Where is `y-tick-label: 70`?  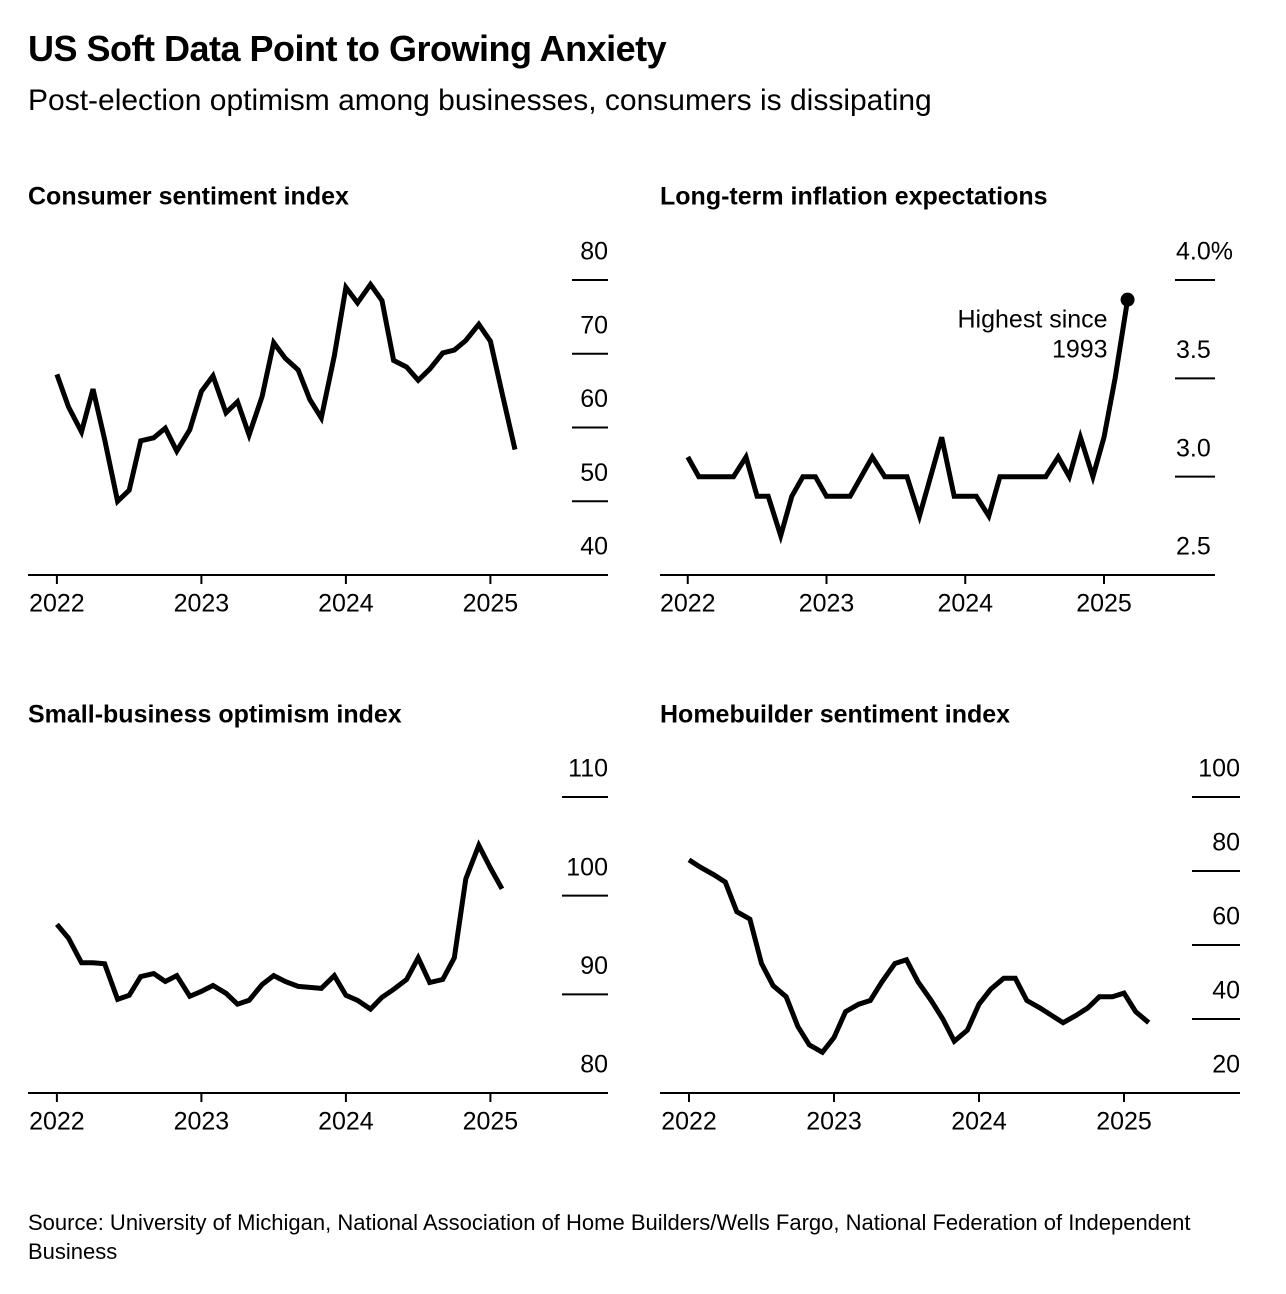 y-tick-label: 70 is located at coordinates (594, 325).